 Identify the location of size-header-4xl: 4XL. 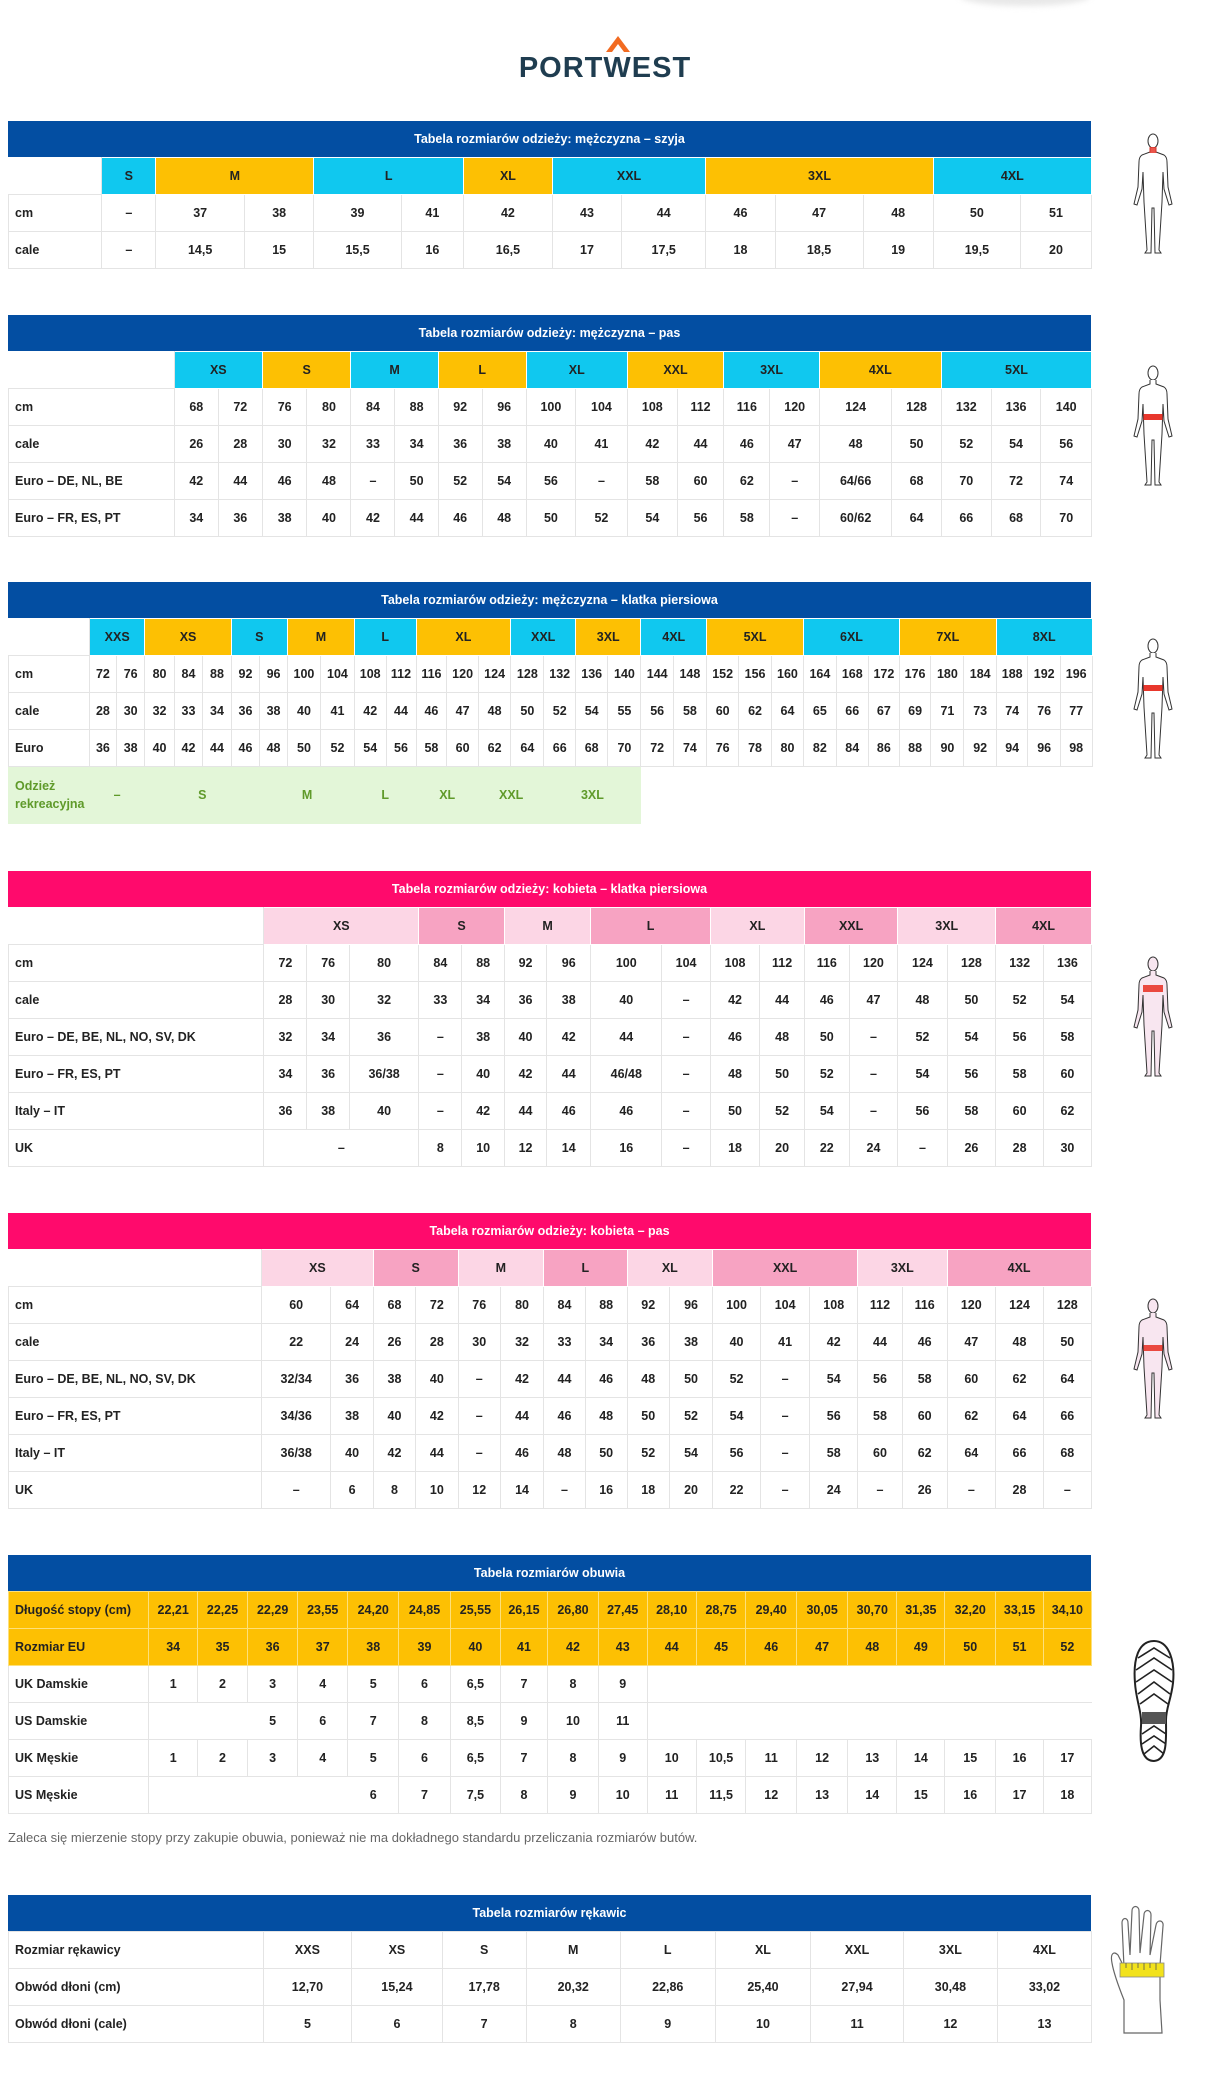
(1012, 176).